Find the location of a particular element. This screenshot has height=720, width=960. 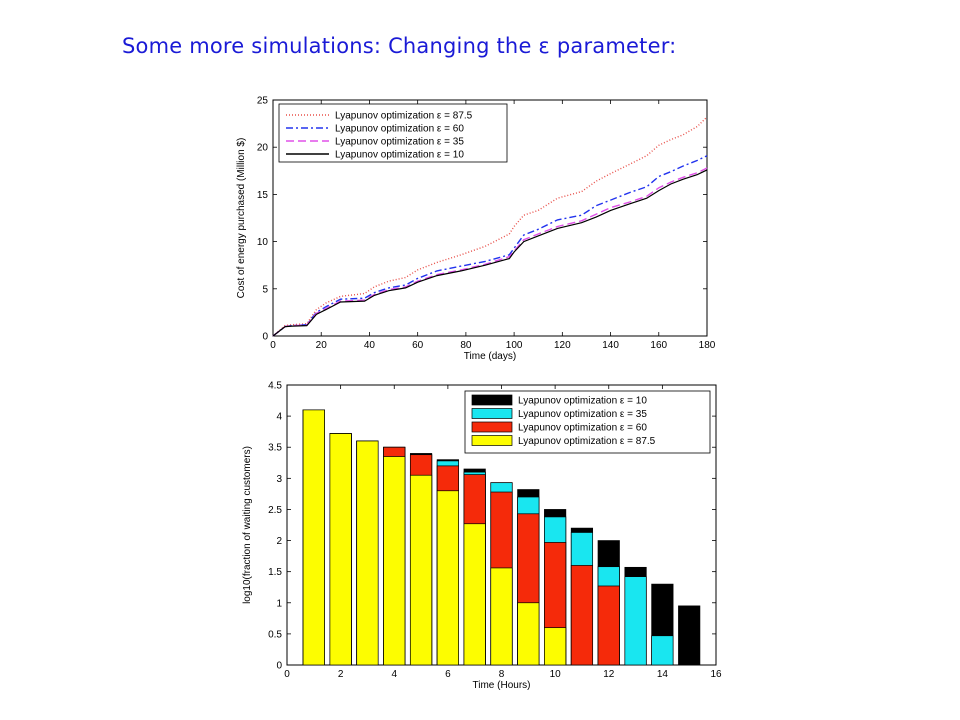

x-tick-label: 12 is located at coordinates (609, 674).